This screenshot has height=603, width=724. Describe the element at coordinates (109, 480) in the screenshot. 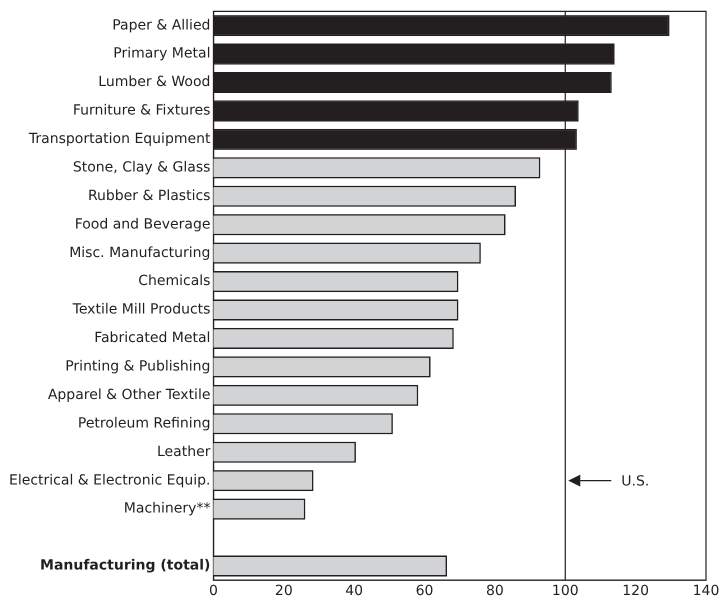

I see `y-tick-label: Electrical & Electronic Equip.` at that location.